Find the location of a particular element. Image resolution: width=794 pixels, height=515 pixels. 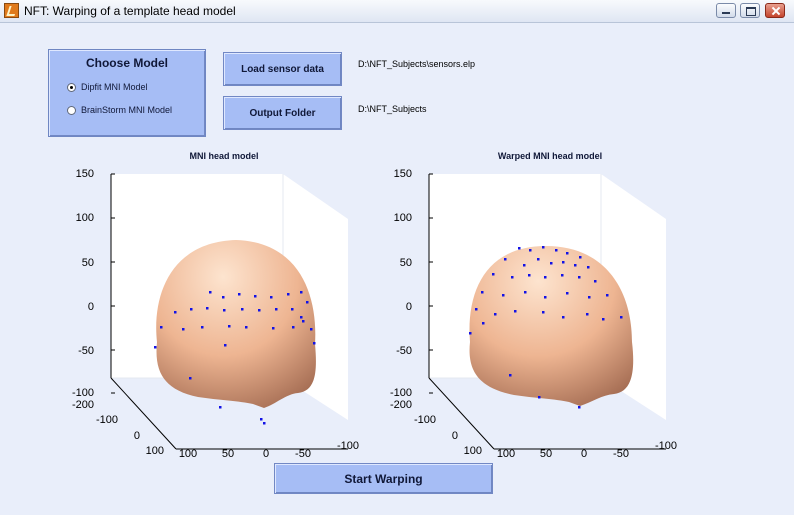

close-button is located at coordinates (775, 10).